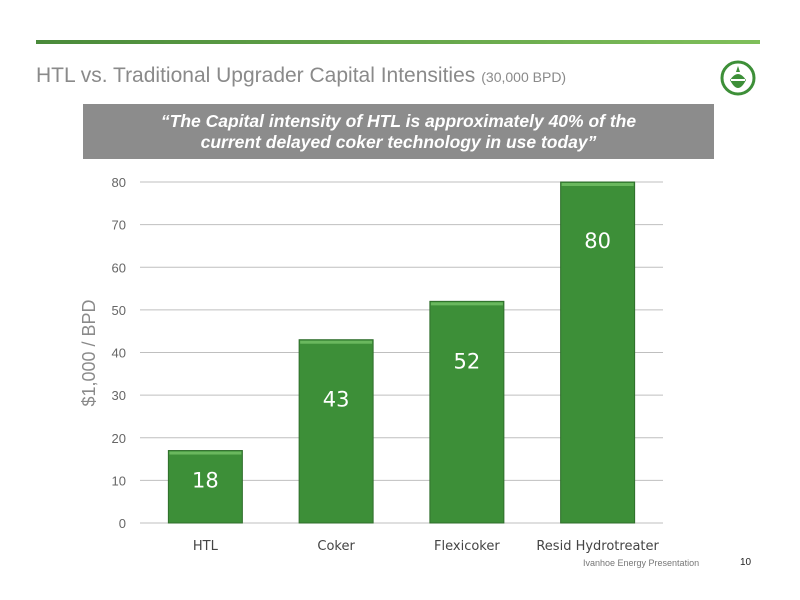  Describe the element at coordinates (206, 546) in the screenshot. I see `x-tick-label: HTL` at that location.